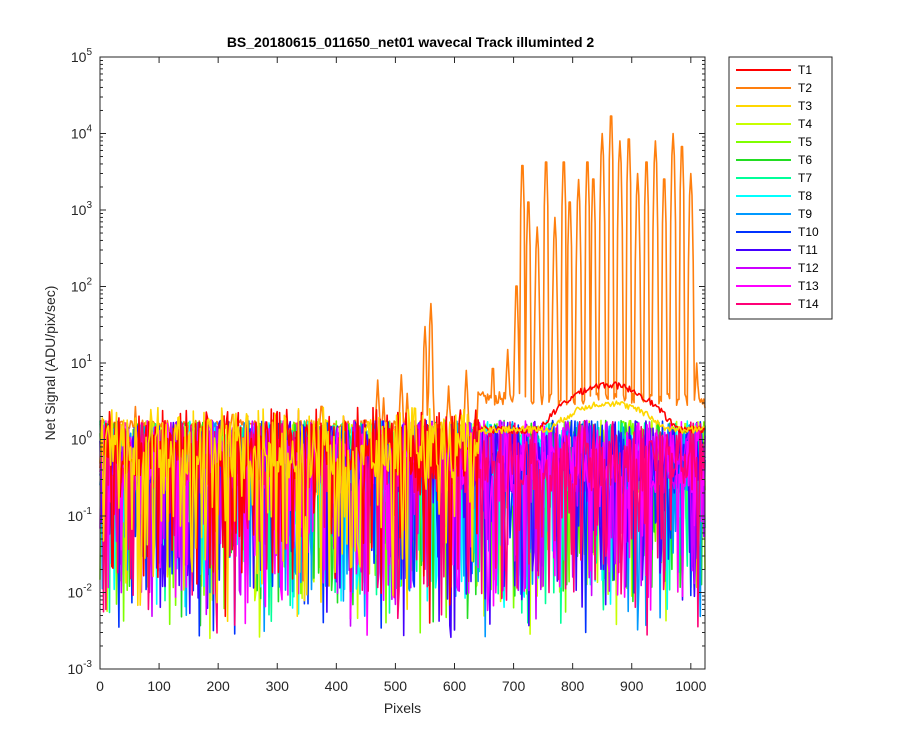 Image resolution: width=900 pixels, height=755 pixels. I want to click on legend-label-t3: T3, so click(805, 106).